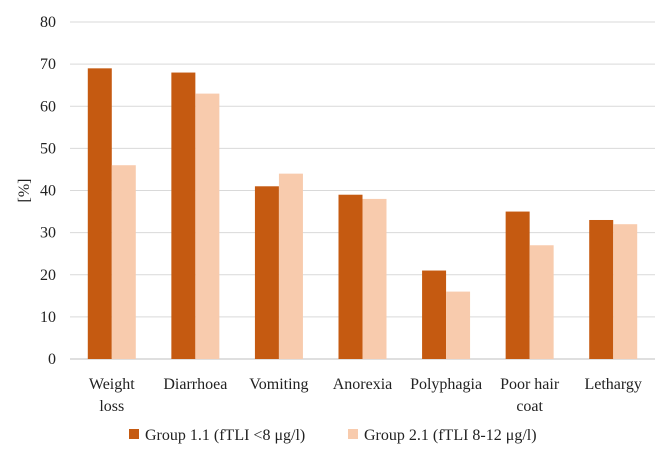 This screenshot has height=450, width=655. What do you see at coordinates (48, 317) in the screenshot?
I see `y-tick-label: 10` at bounding box center [48, 317].